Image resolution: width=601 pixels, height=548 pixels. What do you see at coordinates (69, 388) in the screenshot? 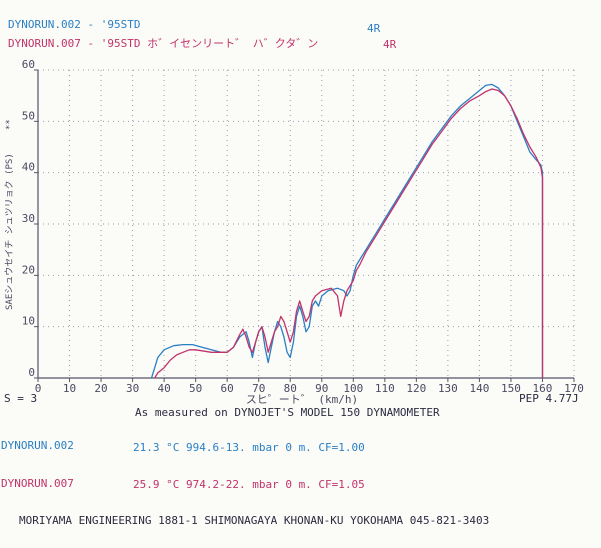
I see `x-tick-label: 10` at bounding box center [69, 388].